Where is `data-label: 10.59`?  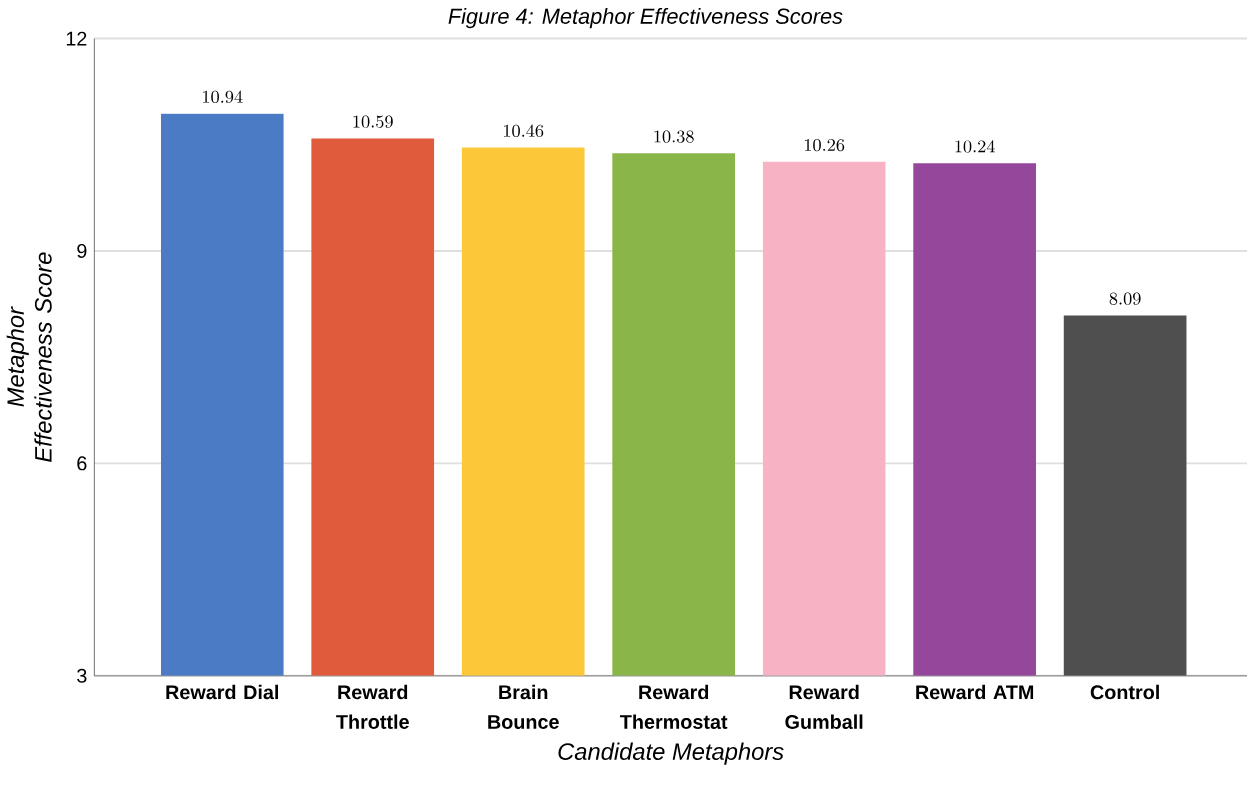
data-label: 10.59 is located at coordinates (373, 122).